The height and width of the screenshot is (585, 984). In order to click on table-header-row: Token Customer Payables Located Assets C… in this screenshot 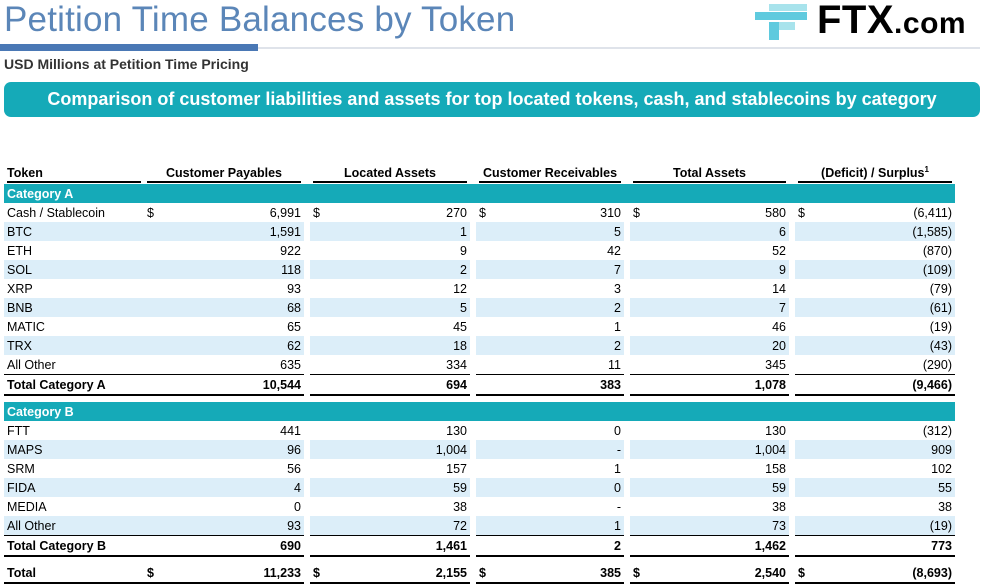, I will do `click(479, 174)`.